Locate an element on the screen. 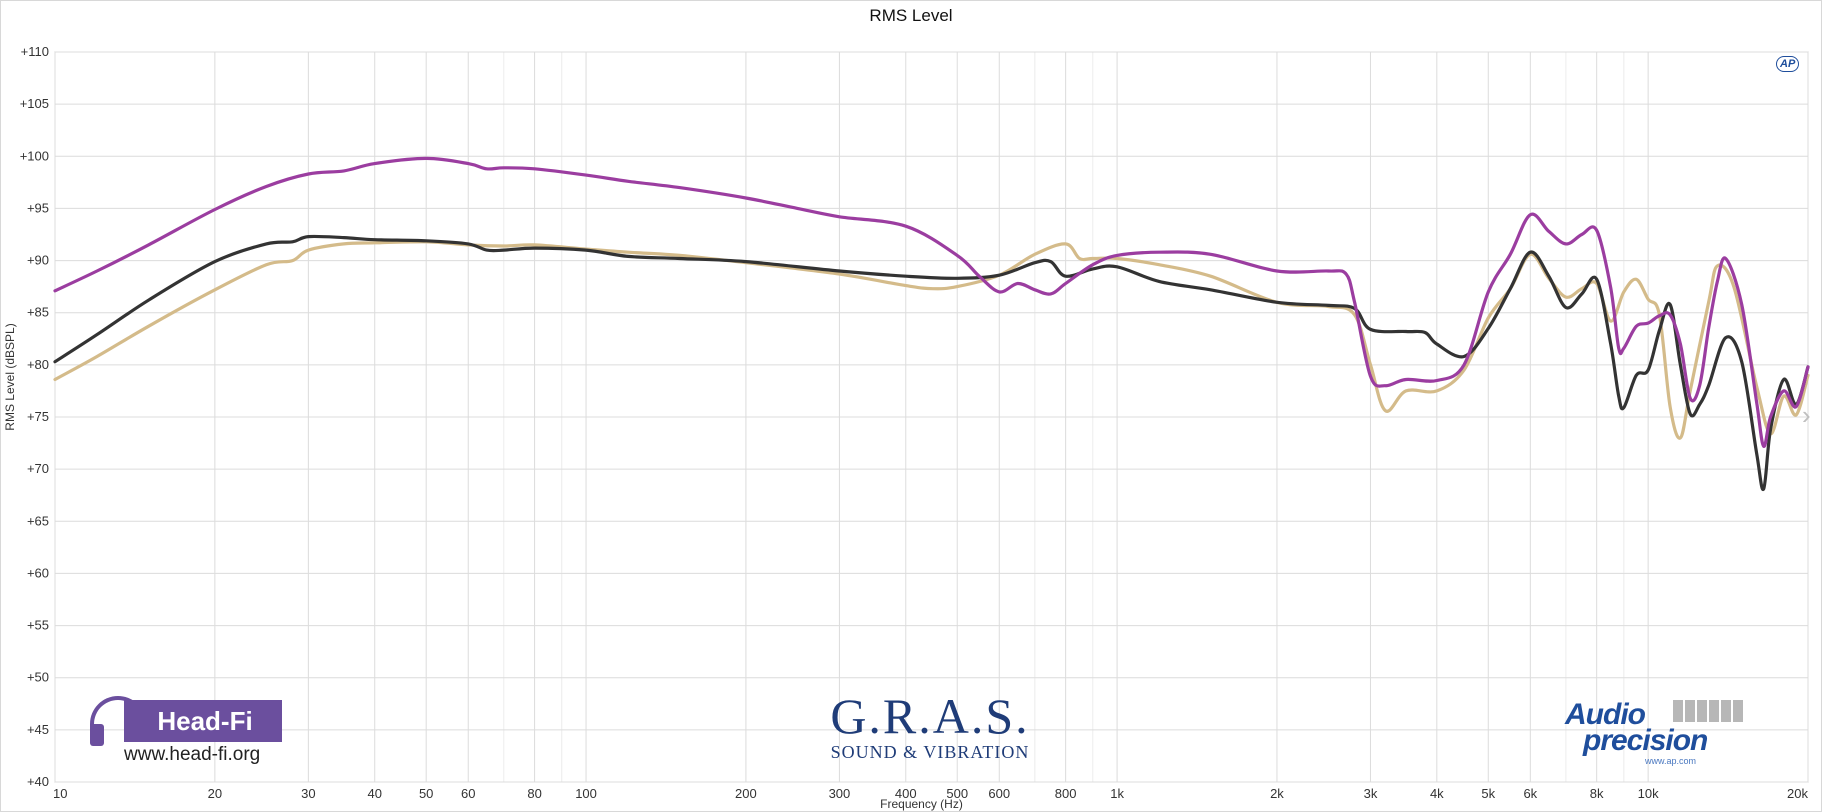 This screenshot has height=812, width=1822. x-tick-label: 10k is located at coordinates (1648, 793).